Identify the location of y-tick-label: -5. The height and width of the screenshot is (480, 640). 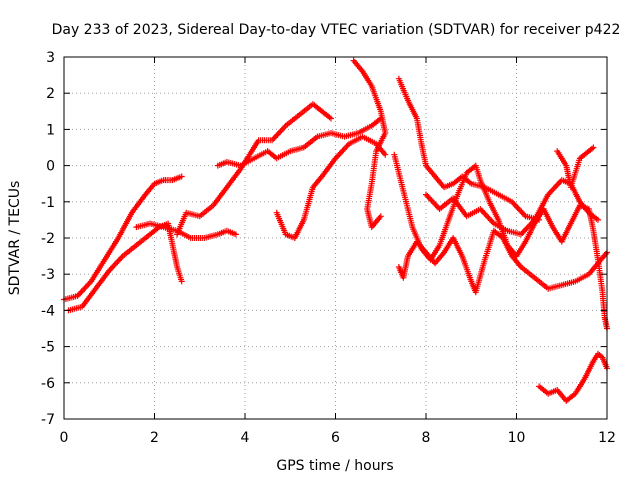
(48, 348).